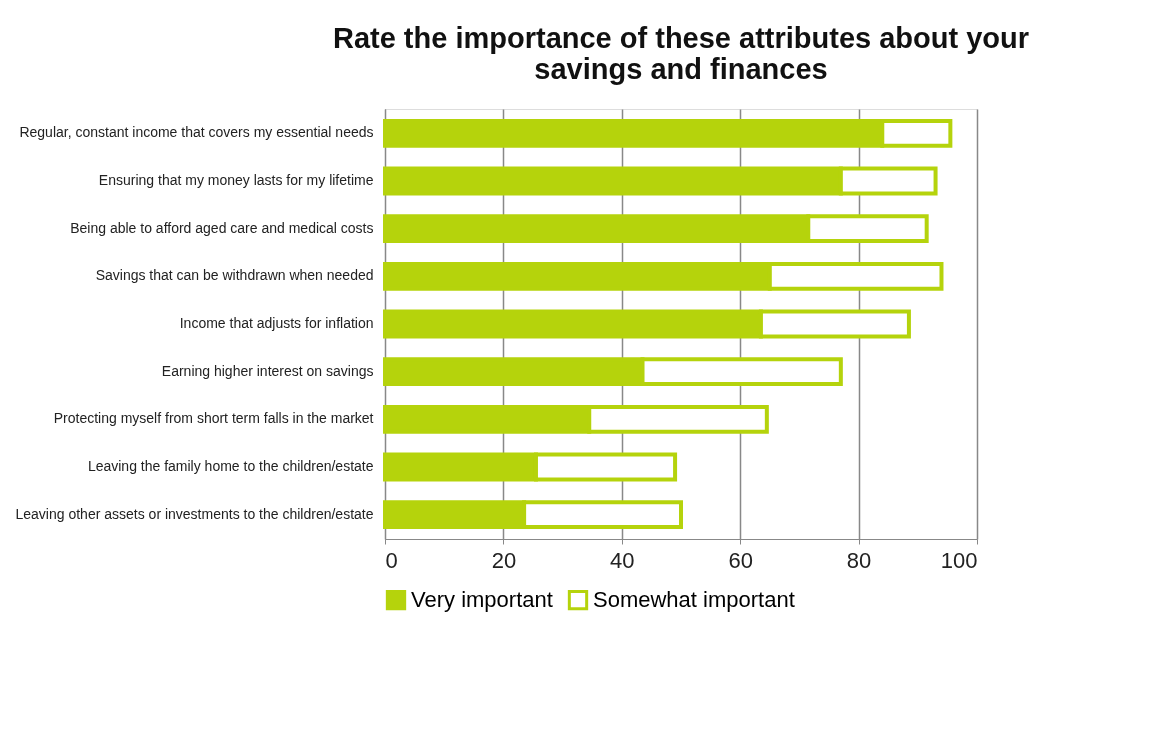  What do you see at coordinates (622, 560) in the screenshot?
I see `x-tick-label: 40` at bounding box center [622, 560].